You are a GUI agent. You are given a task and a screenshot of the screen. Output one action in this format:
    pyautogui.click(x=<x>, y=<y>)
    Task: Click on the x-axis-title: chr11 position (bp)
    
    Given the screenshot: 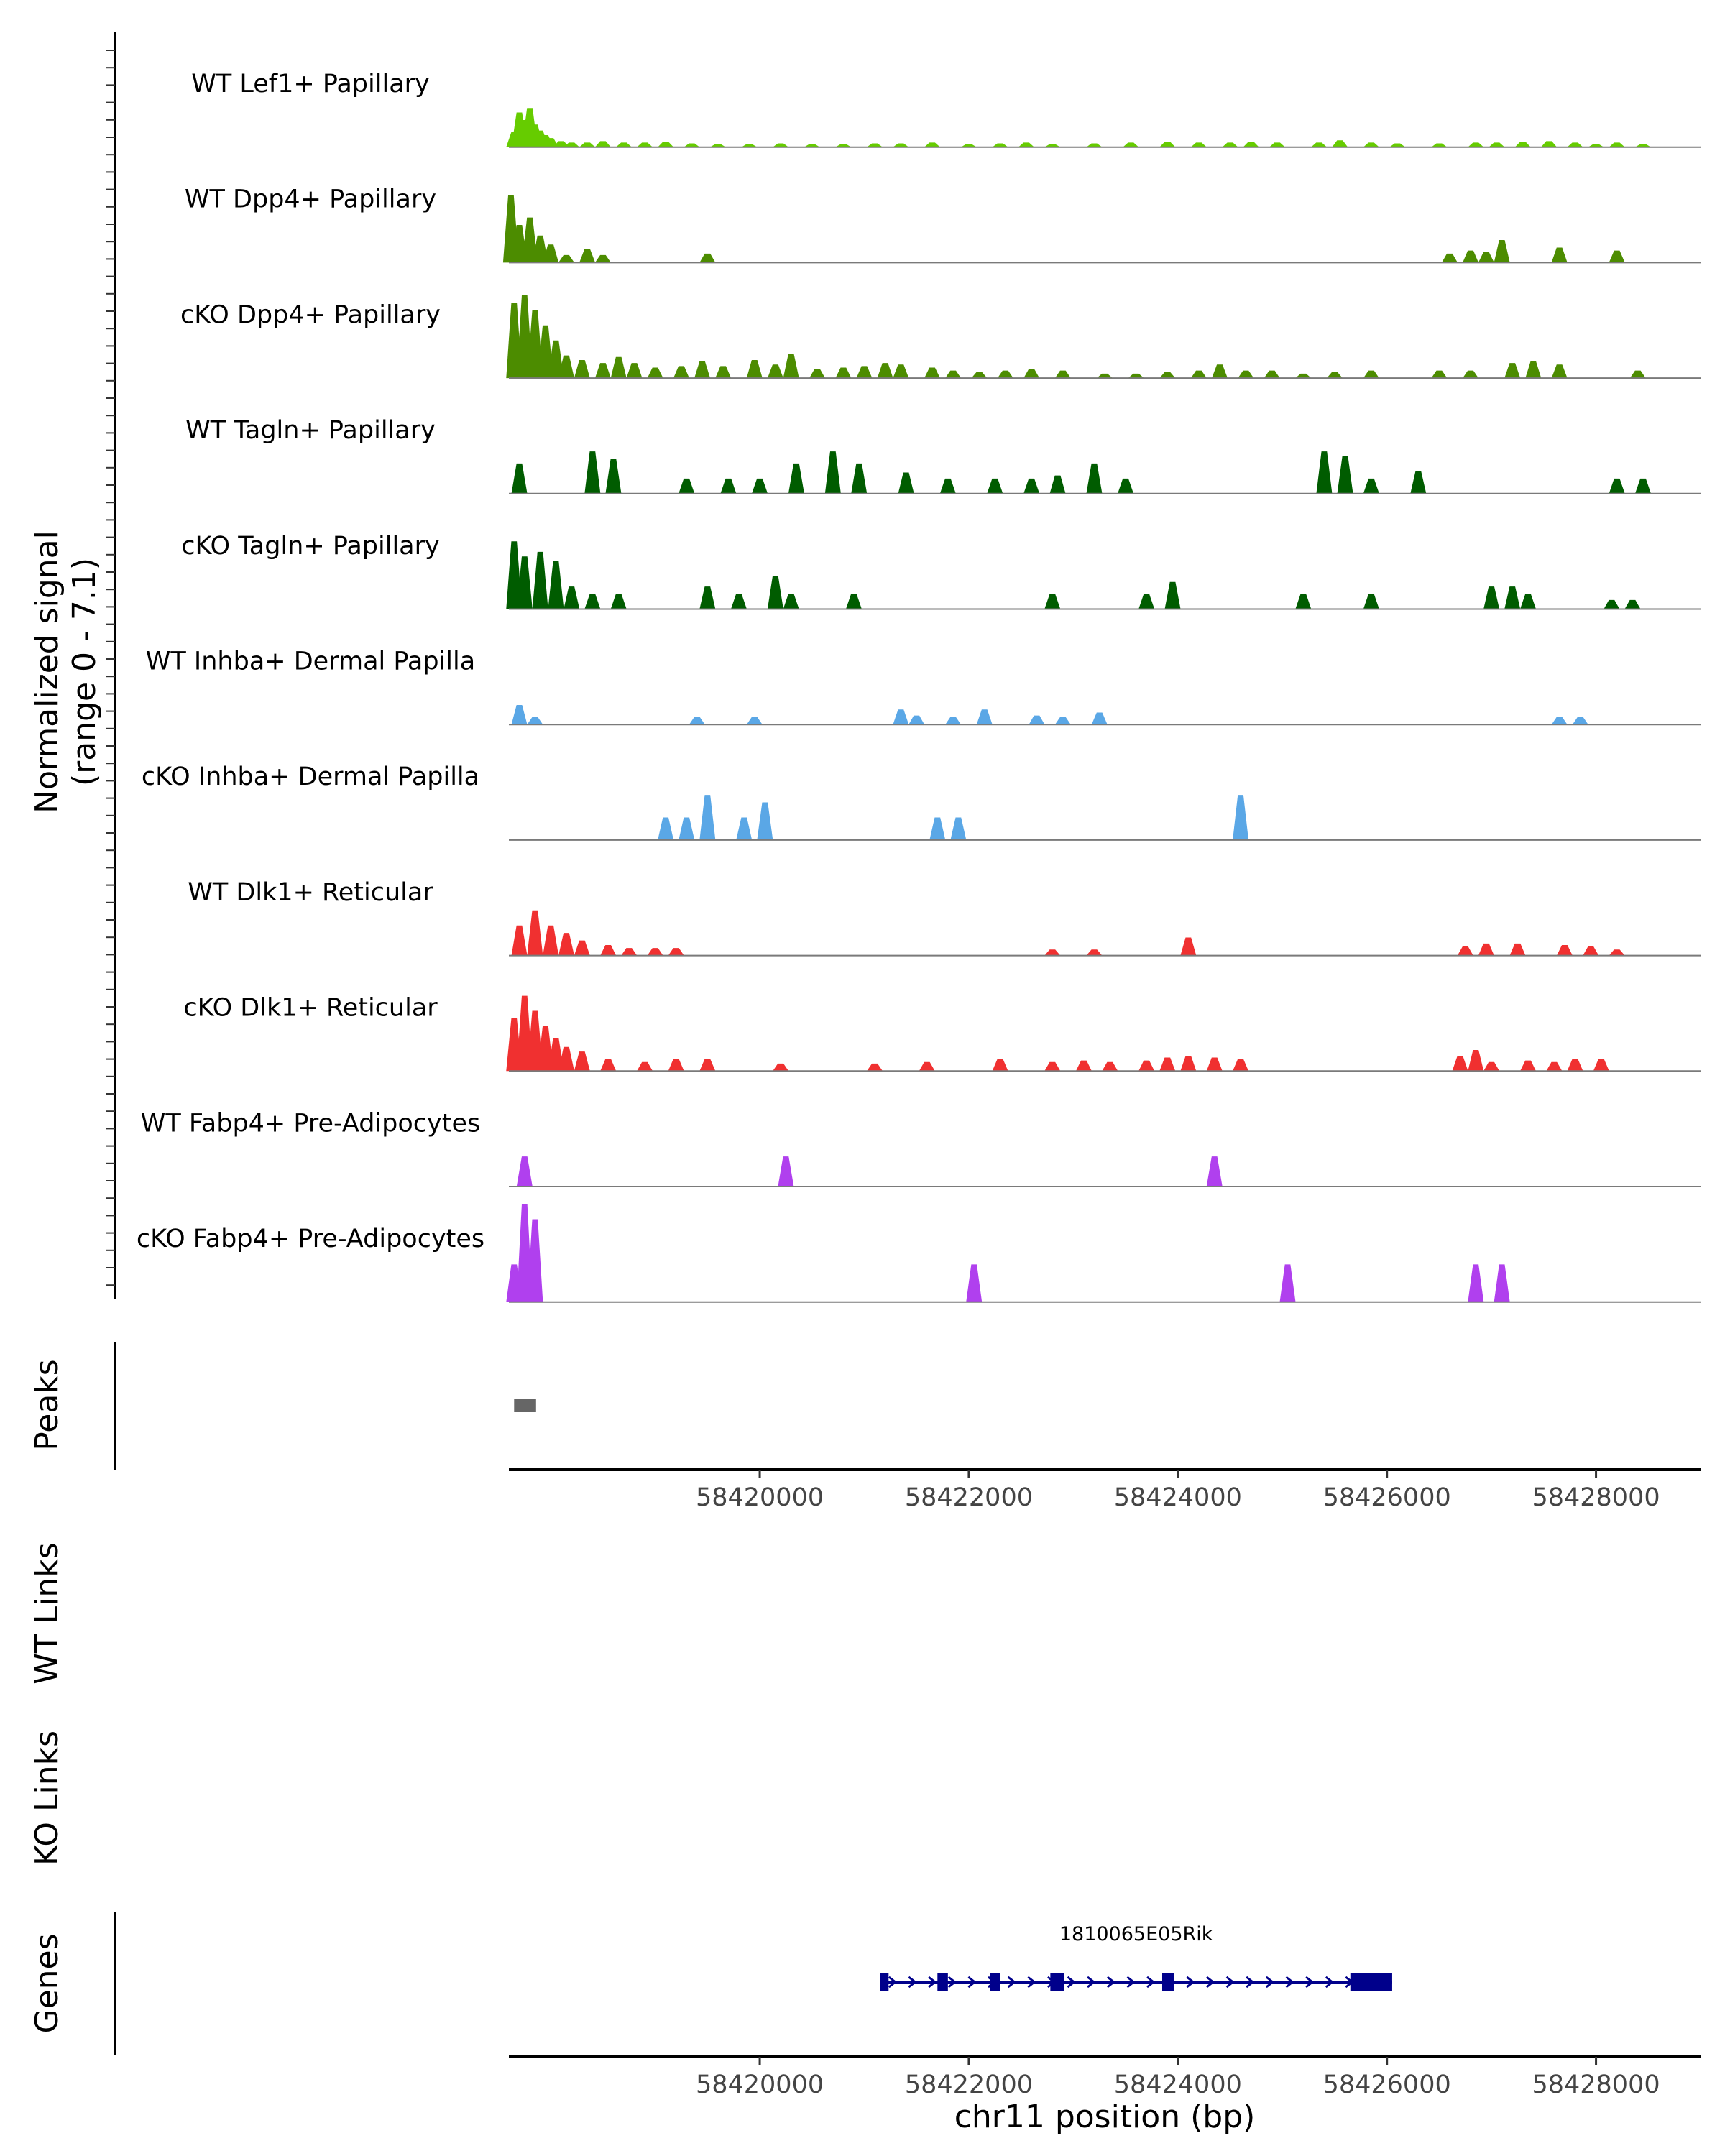 What is the action you would take?
    pyautogui.click(x=1105, y=2117)
    